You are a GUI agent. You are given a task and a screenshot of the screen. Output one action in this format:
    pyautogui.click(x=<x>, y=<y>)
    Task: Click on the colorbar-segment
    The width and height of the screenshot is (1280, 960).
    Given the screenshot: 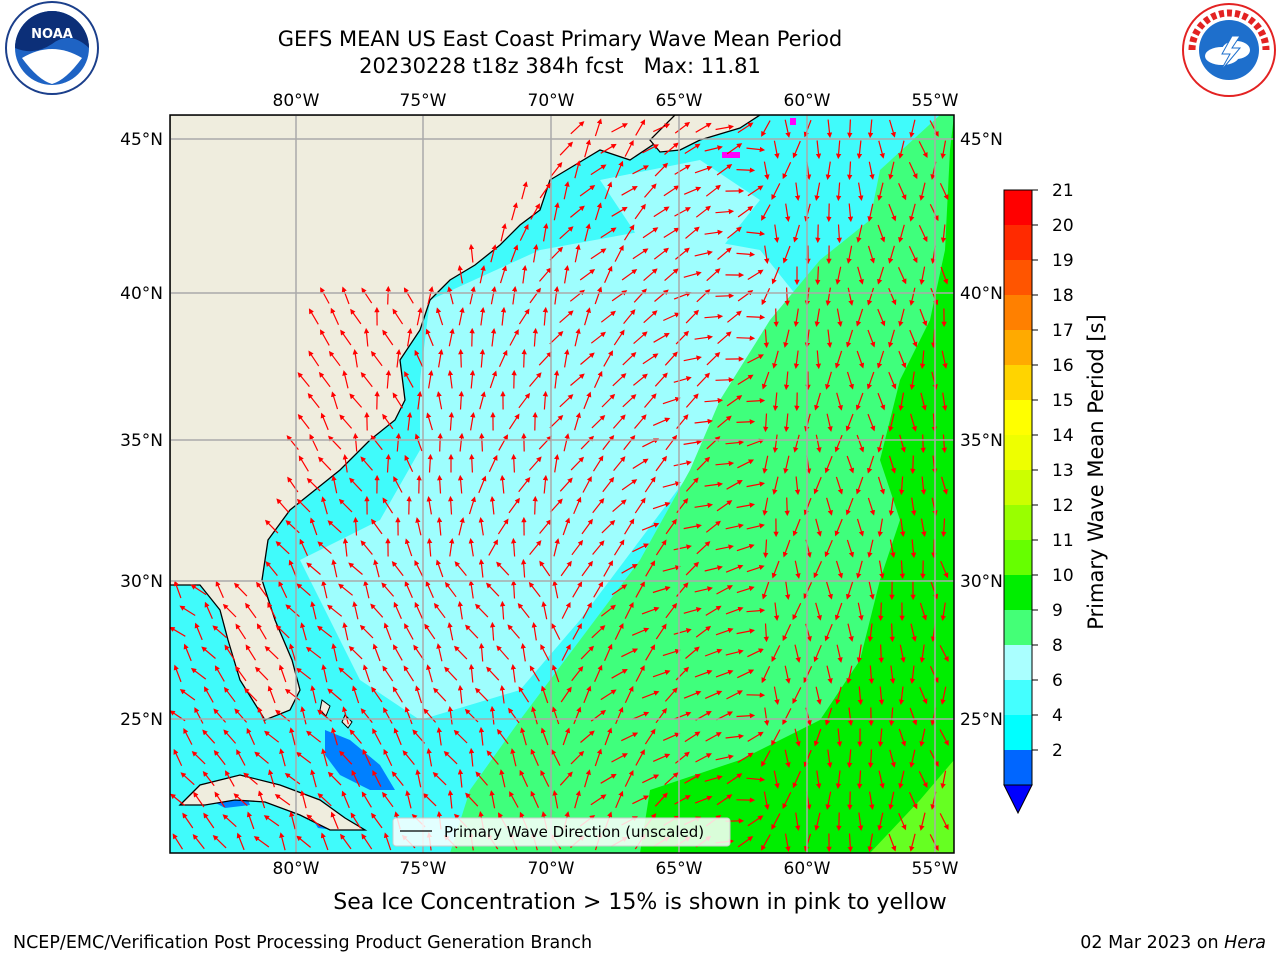 What is the action you would take?
    pyautogui.click(x=1018, y=487)
    